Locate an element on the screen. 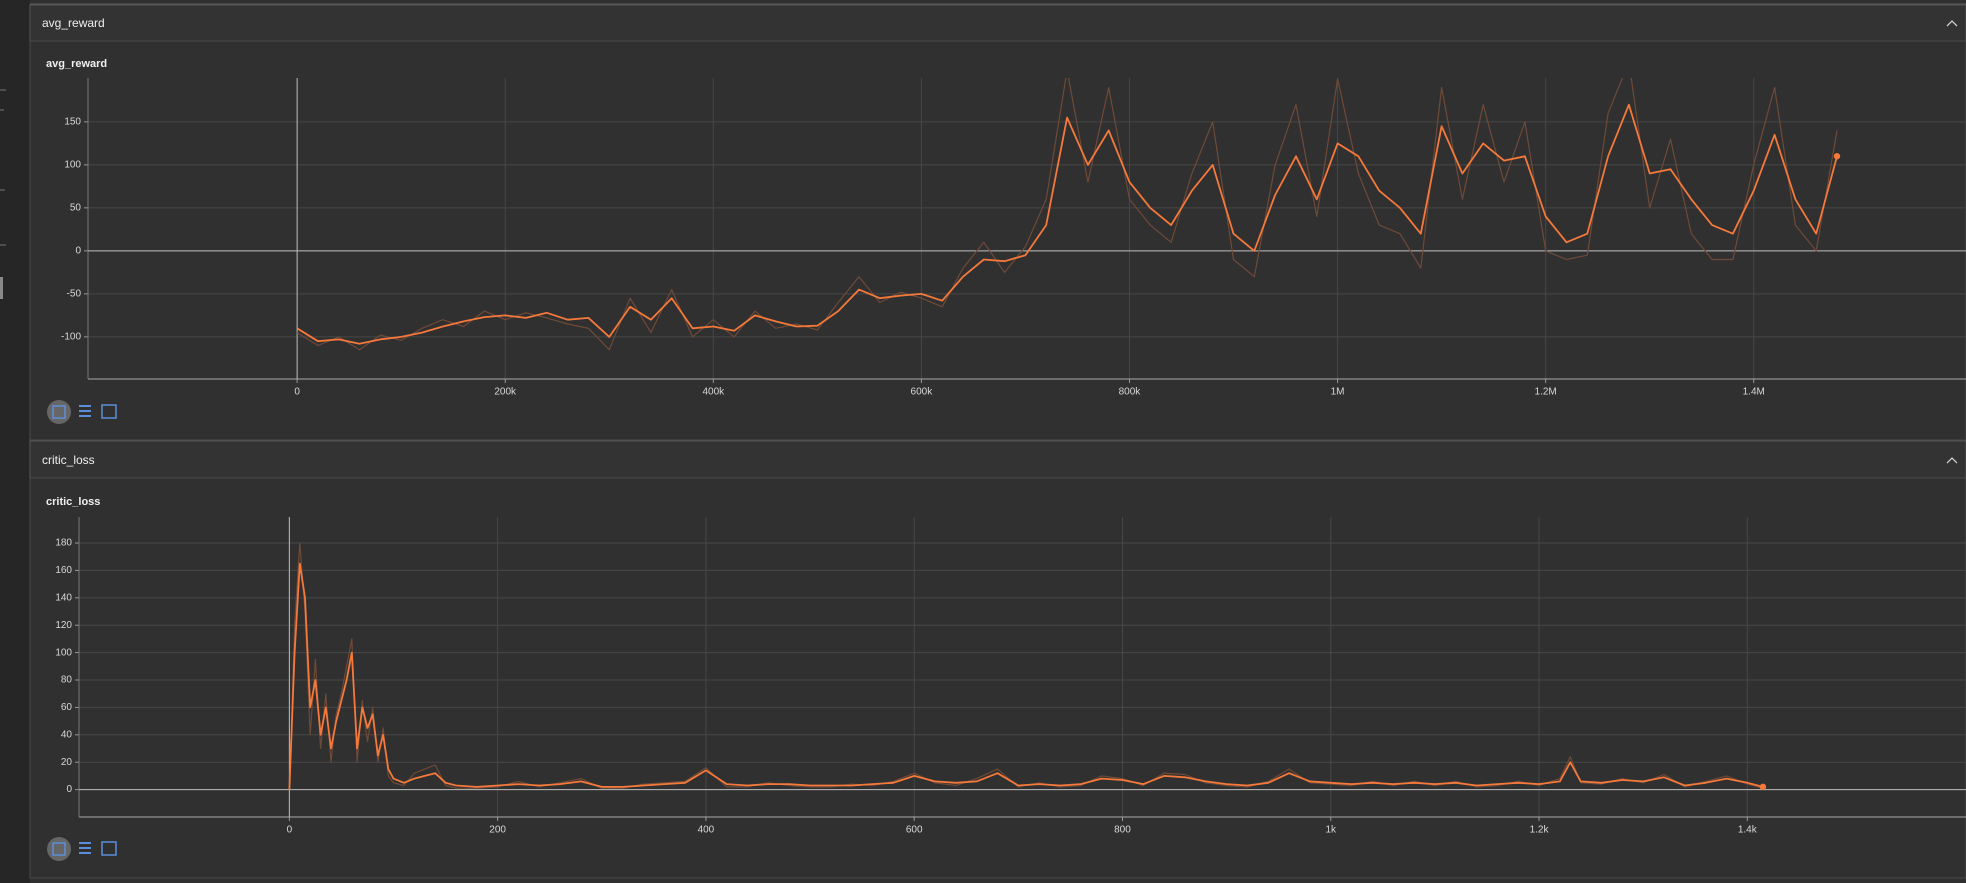  y-tick-label: 150 is located at coordinates (72, 122).